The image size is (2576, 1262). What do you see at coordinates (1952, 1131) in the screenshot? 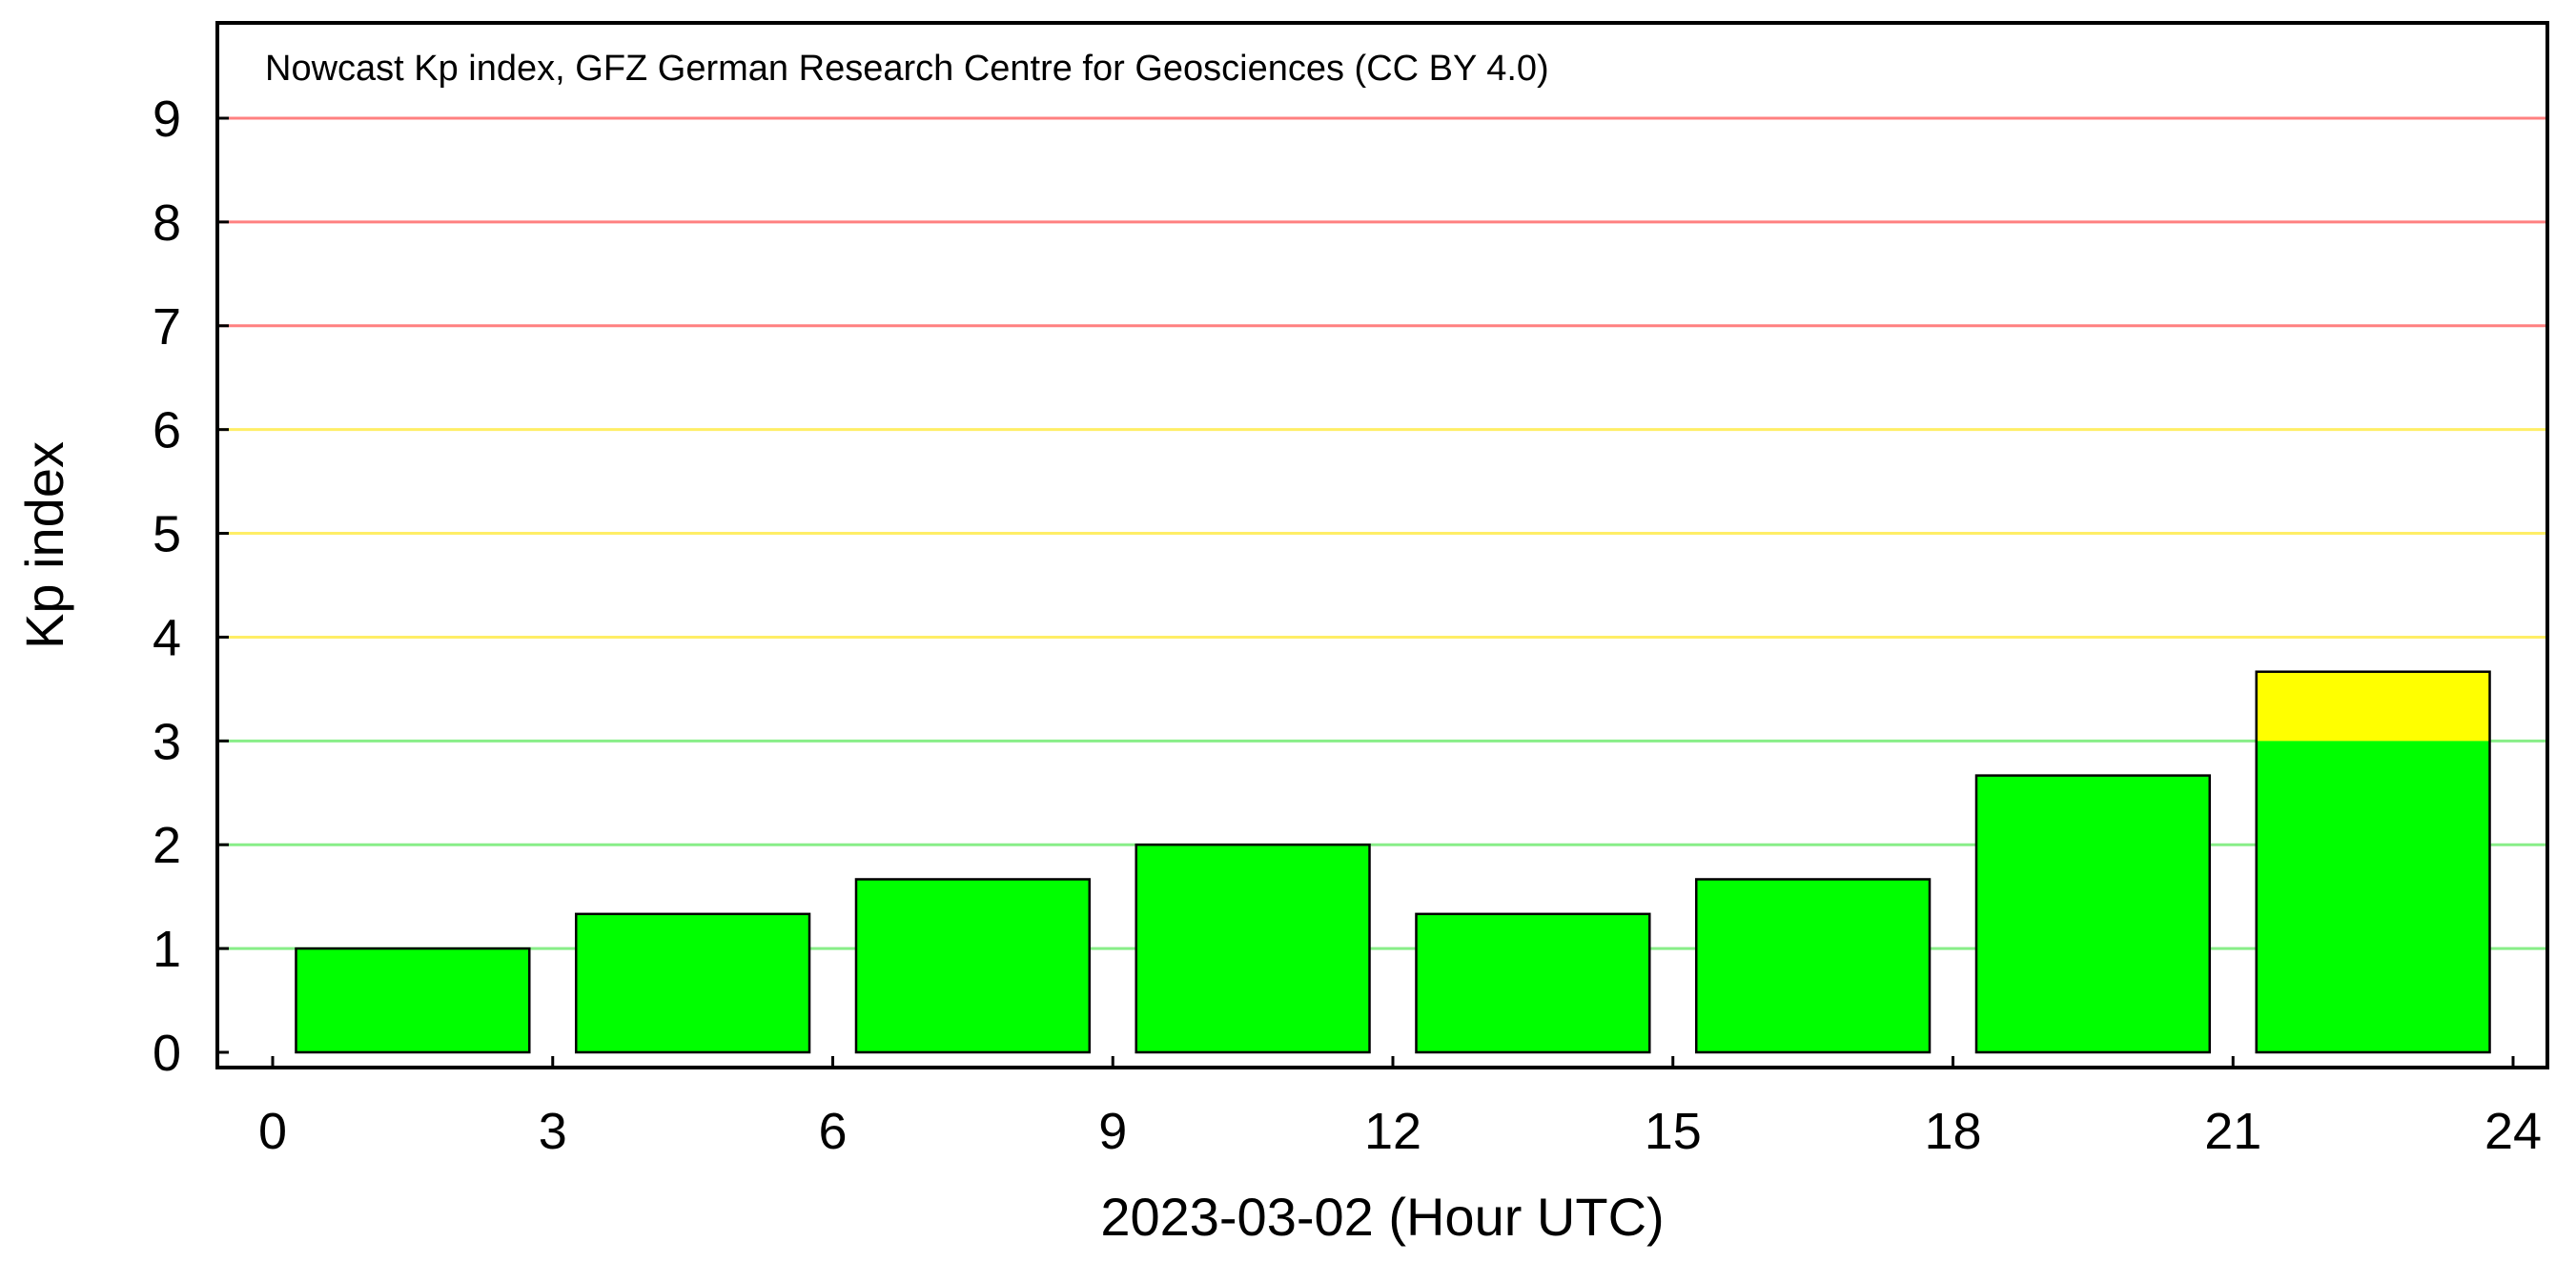
I see `x-tick-label-18: 18` at bounding box center [1952, 1131].